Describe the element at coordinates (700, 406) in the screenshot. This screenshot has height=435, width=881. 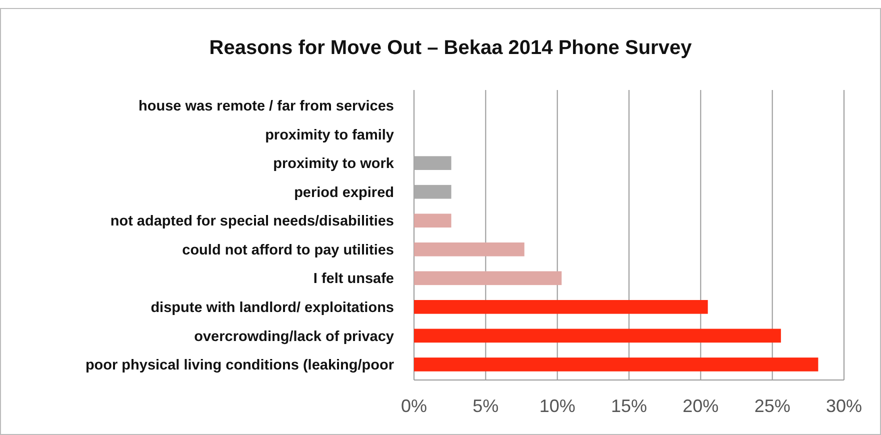
I see `x-tick-label: 20%` at that location.